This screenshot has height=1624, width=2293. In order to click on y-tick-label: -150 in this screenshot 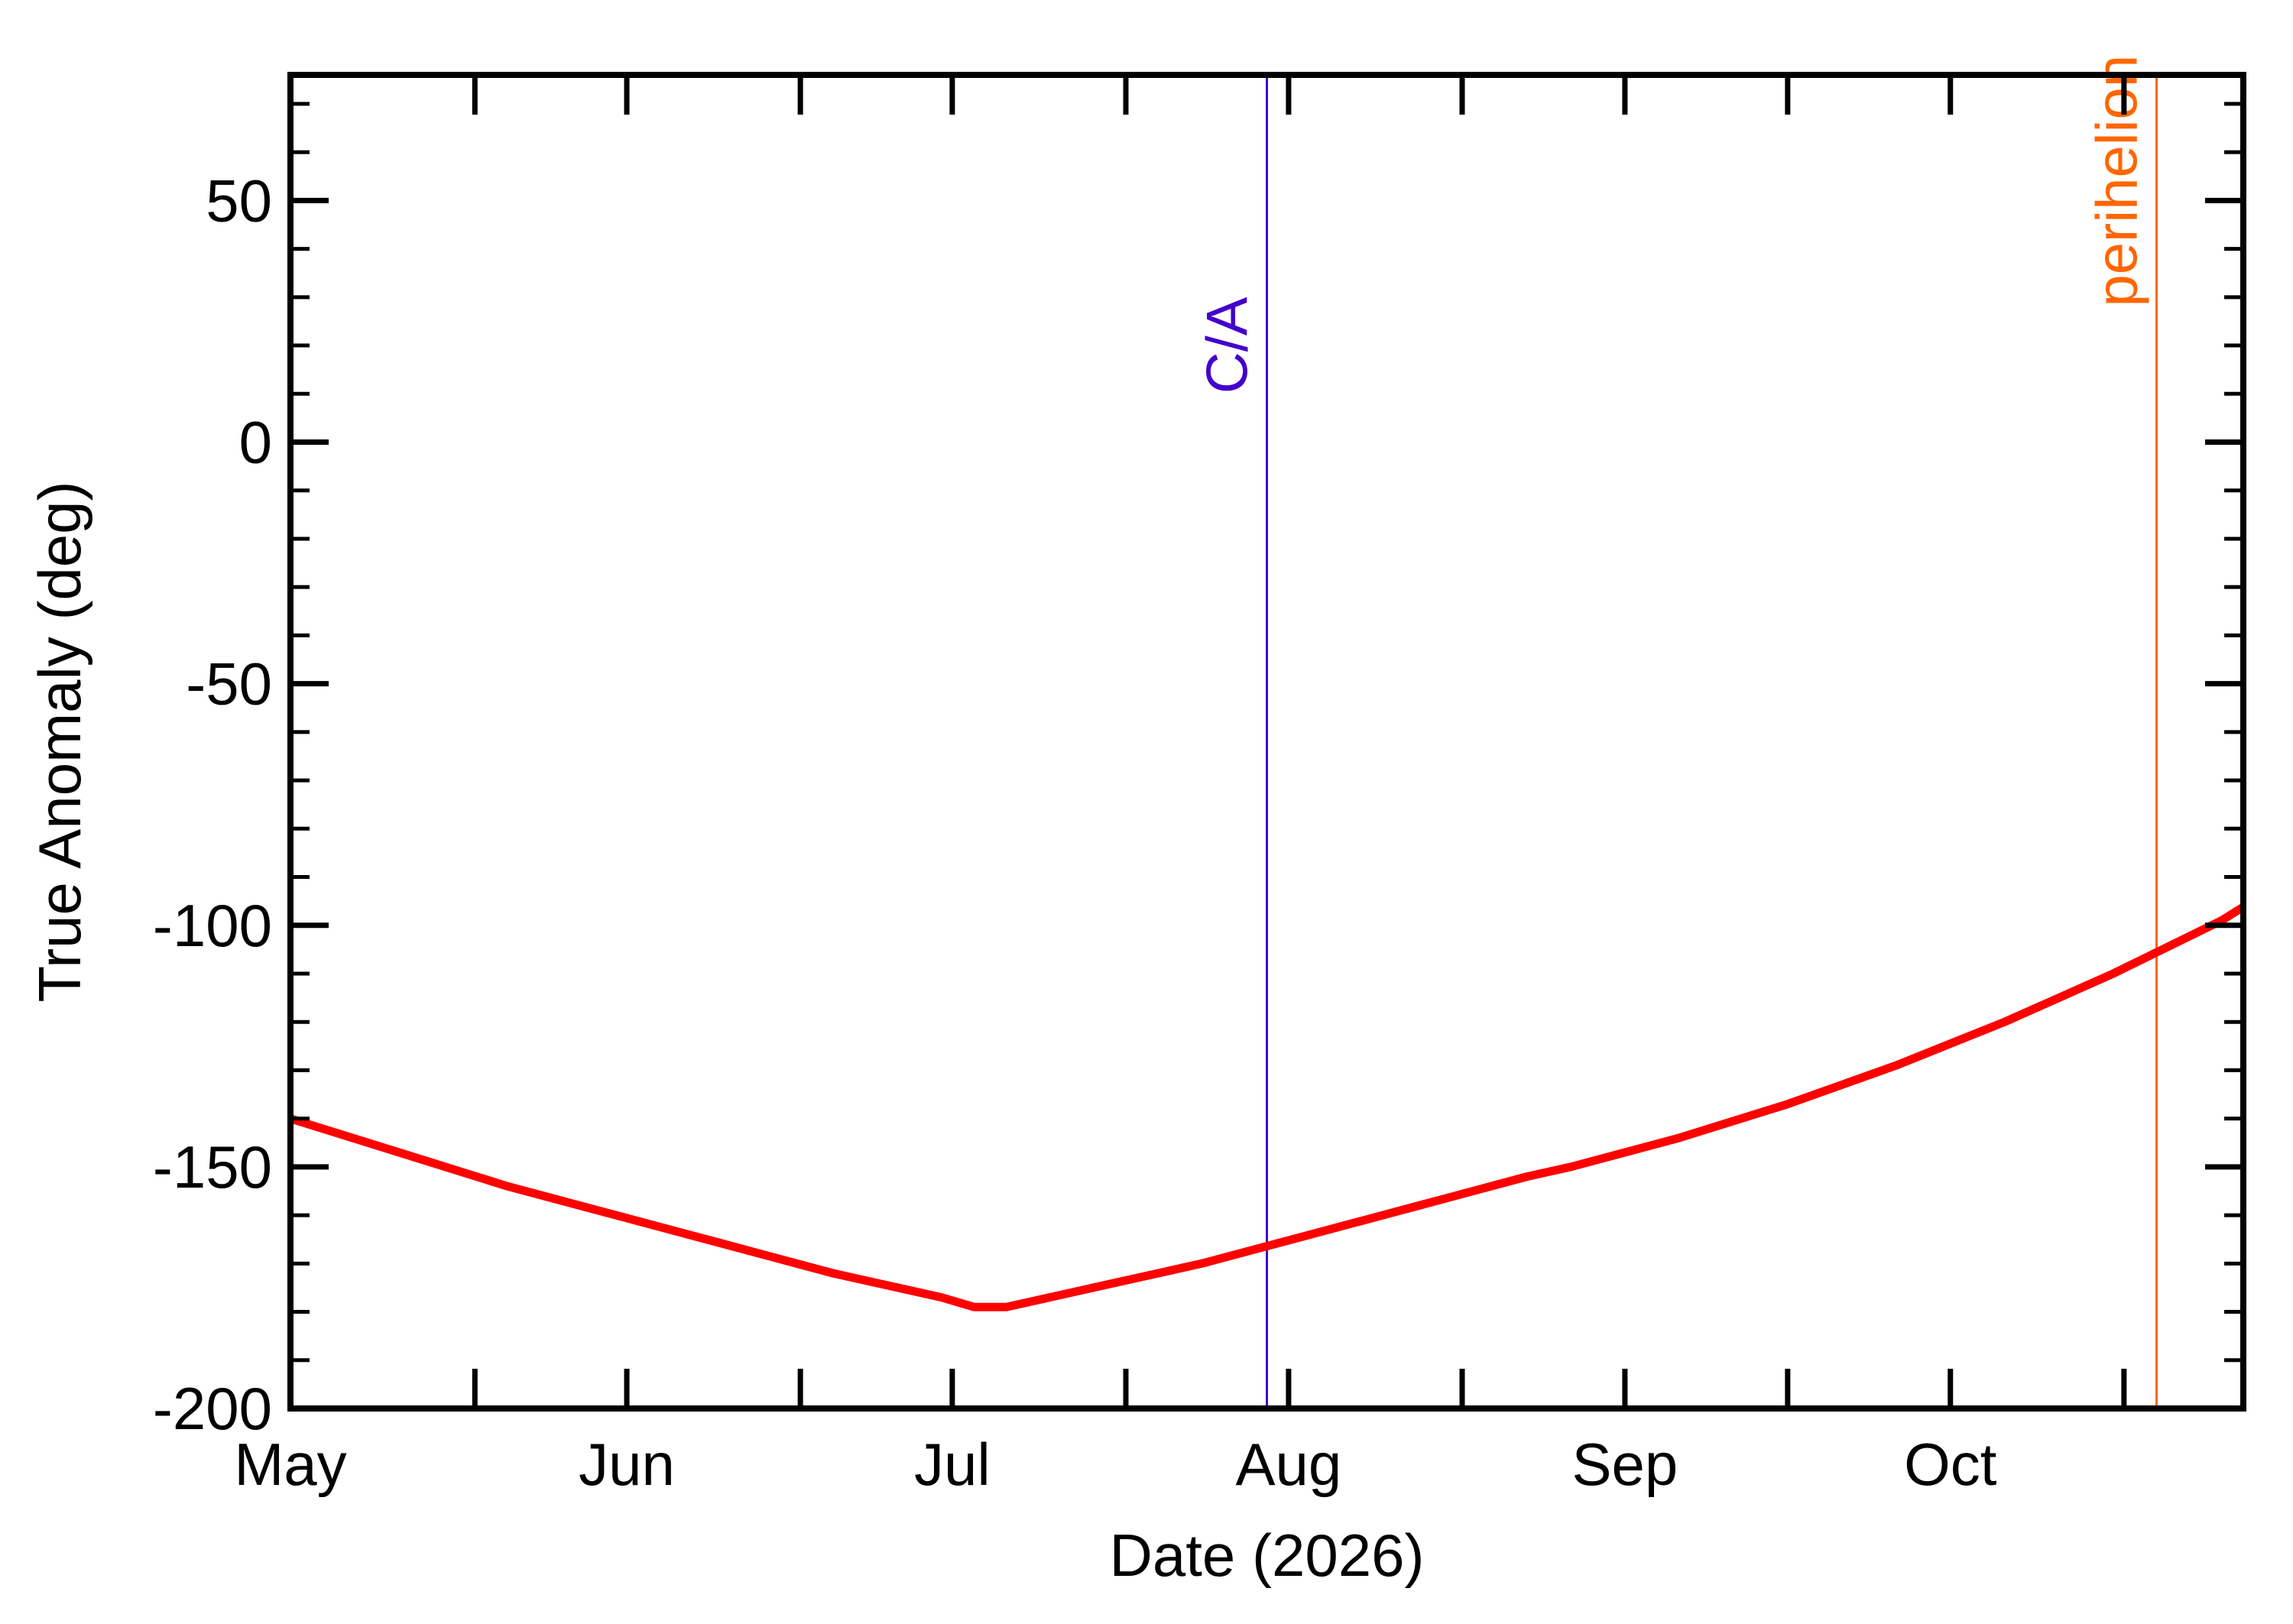, I will do `click(212, 1167)`.